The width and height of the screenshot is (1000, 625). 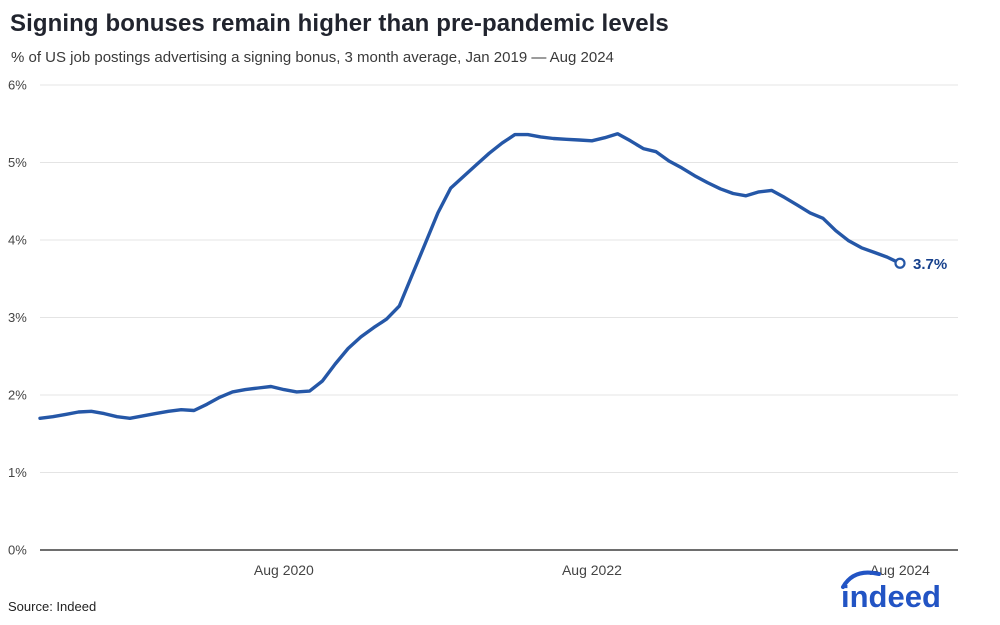 I want to click on x-tick-label: Aug 2020, so click(x=284, y=570).